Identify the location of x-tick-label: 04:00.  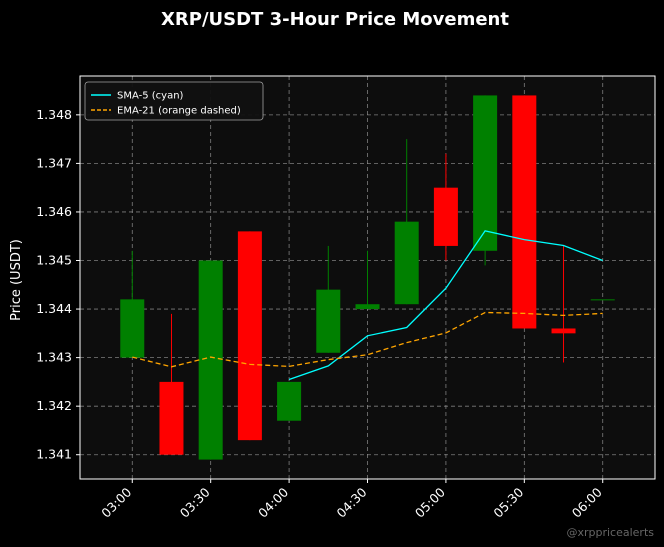
(273, 502).